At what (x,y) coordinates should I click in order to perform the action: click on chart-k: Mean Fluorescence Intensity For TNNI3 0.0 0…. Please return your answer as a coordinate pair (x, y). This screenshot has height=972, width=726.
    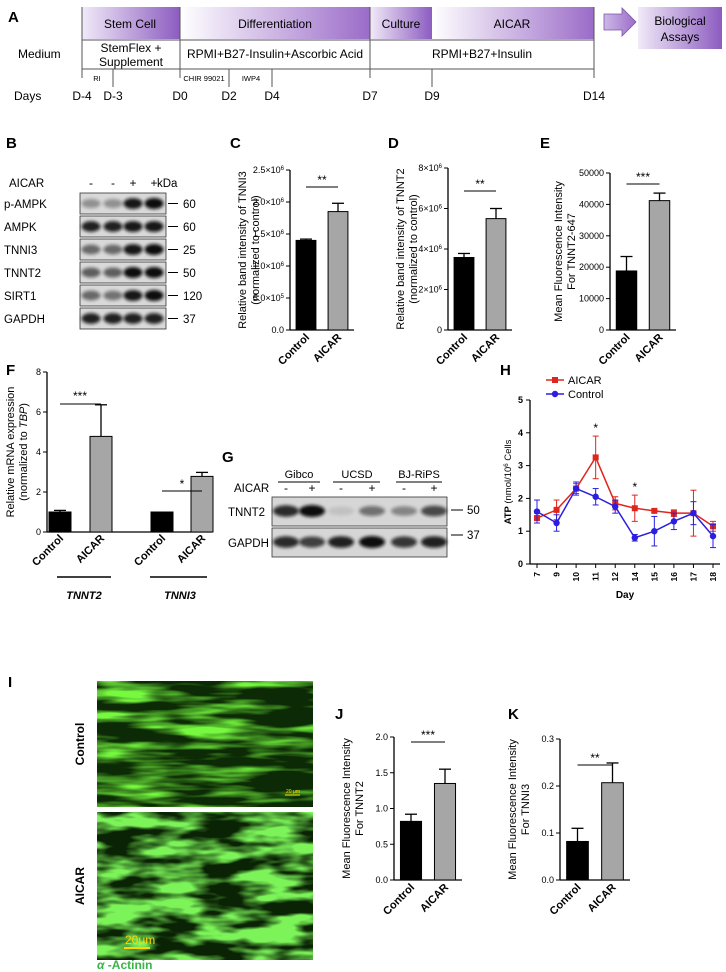
    Looking at the image, I should click on (568, 826).